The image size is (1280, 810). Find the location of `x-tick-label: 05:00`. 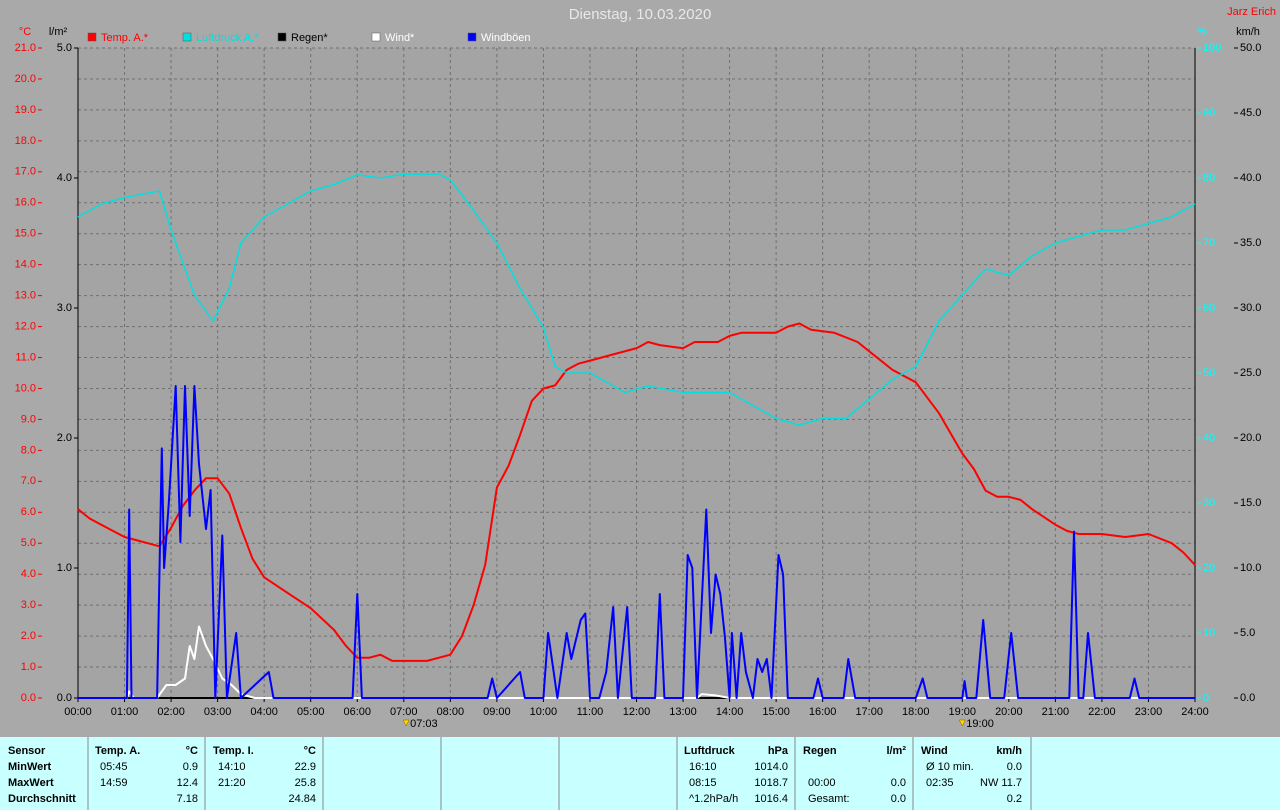

x-tick-label: 05:00 is located at coordinates (311, 712).